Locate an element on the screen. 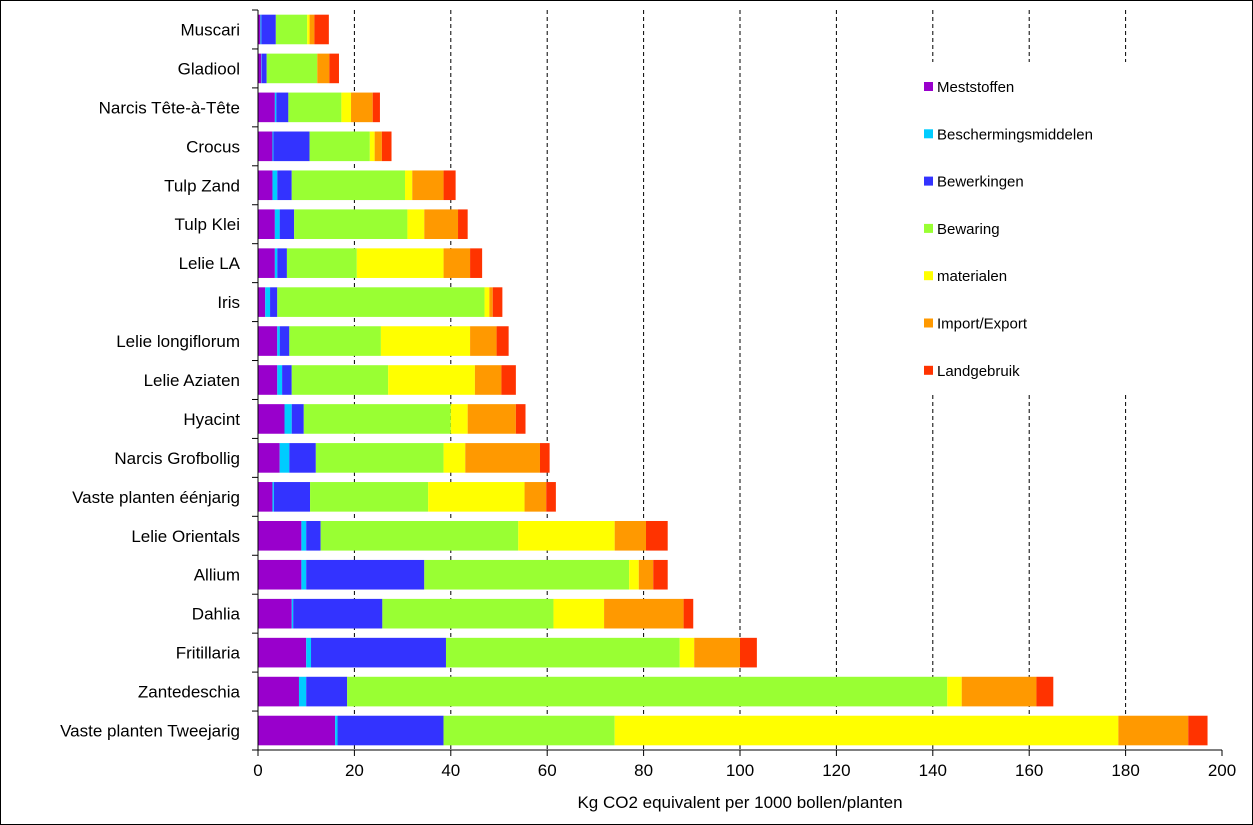 The height and width of the screenshot is (825, 1253). x-tick-label-60: 60 is located at coordinates (547, 770).